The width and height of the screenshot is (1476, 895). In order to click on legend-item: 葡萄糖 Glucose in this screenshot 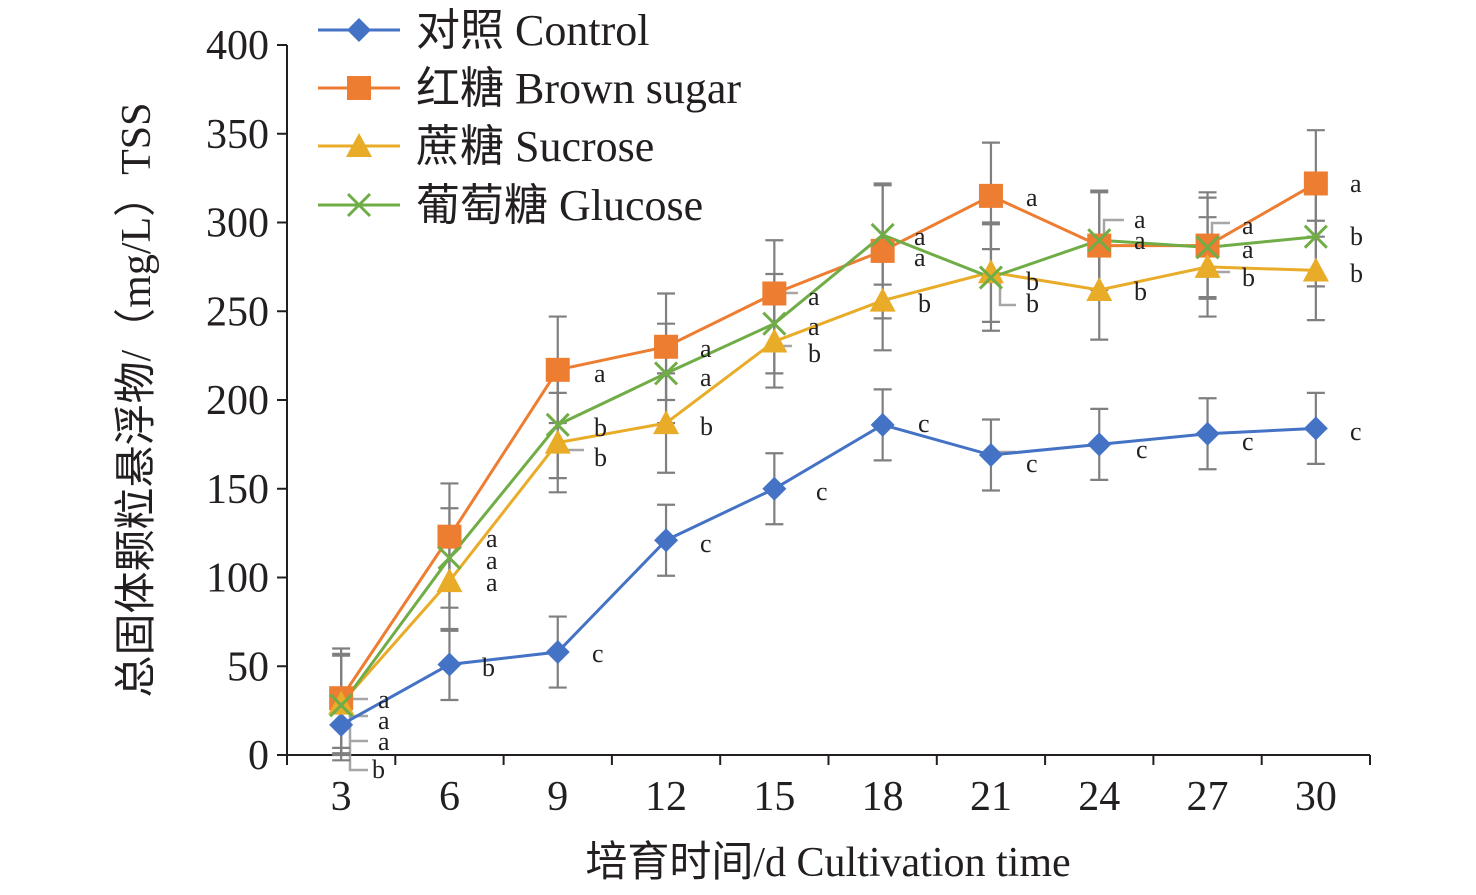, I will do `click(510, 205)`.